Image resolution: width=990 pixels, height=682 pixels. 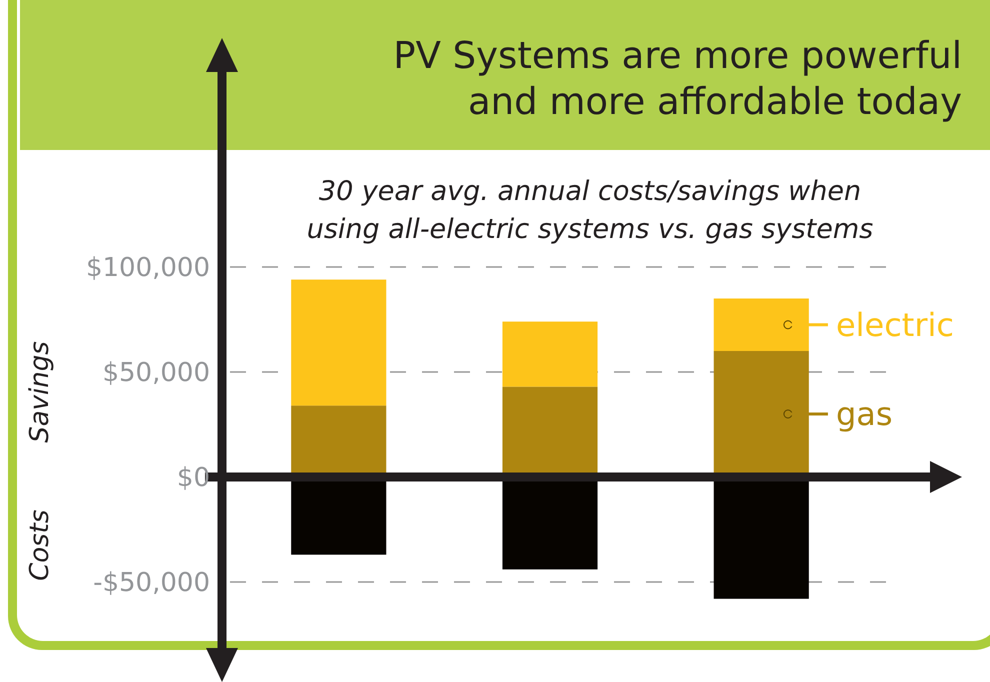 I want to click on y-tick-label: $50,000, so click(x=156, y=373).